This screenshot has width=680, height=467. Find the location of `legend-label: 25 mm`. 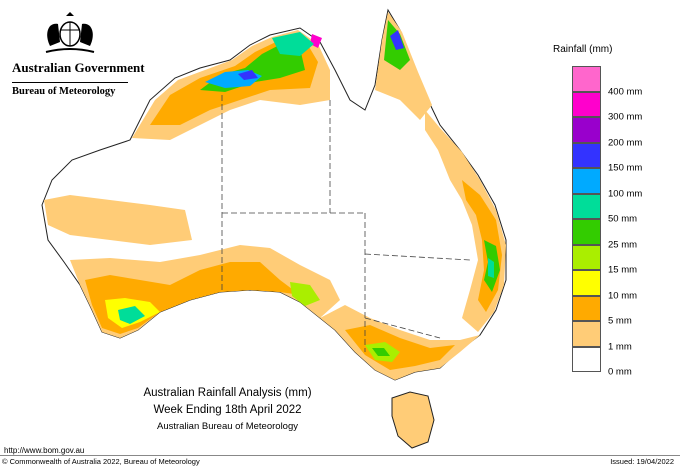

legend-label: 25 mm is located at coordinates (623, 244).